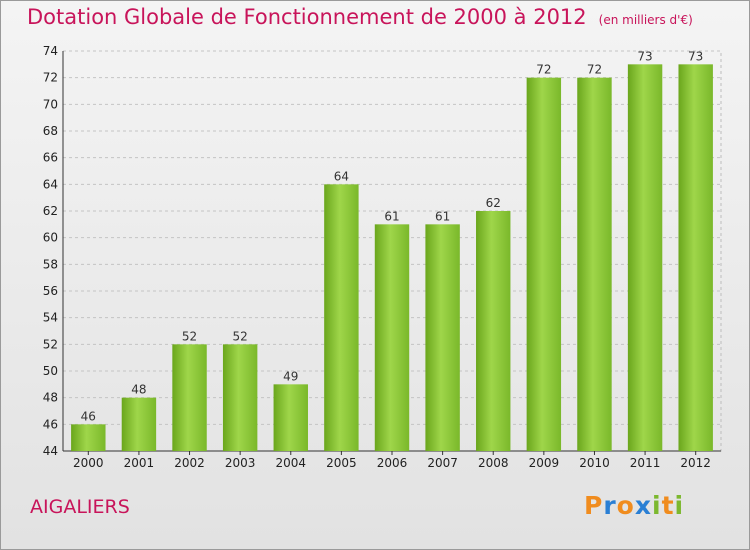 The image size is (750, 550). What do you see at coordinates (493, 203) in the screenshot?
I see `data-label: 62` at bounding box center [493, 203].